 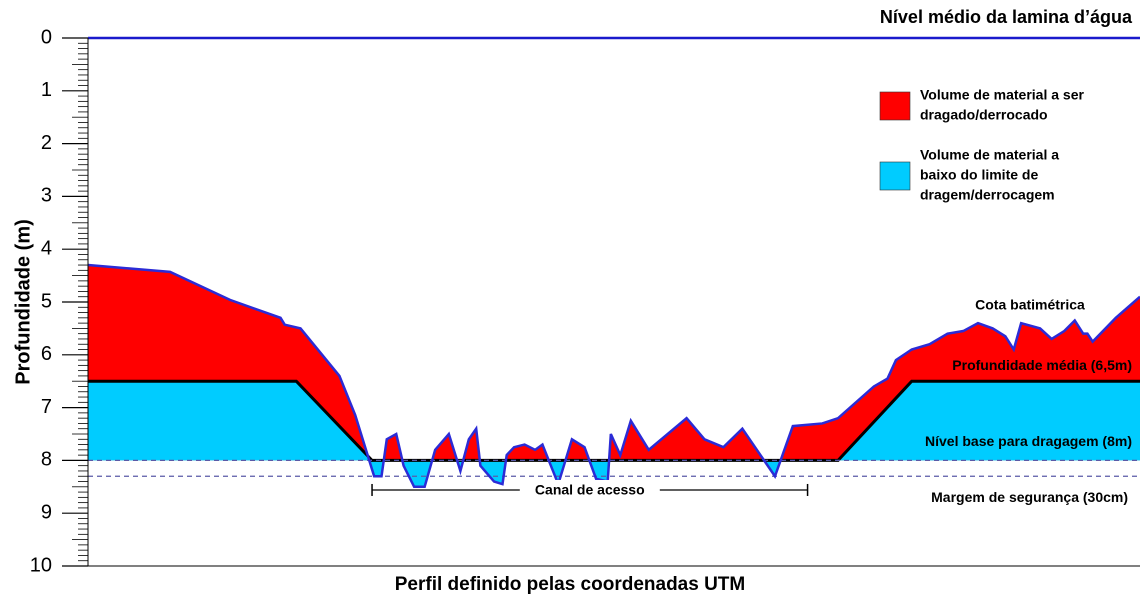 What do you see at coordinates (46, 354) in the screenshot?
I see `y-tick-label: 6` at bounding box center [46, 354].